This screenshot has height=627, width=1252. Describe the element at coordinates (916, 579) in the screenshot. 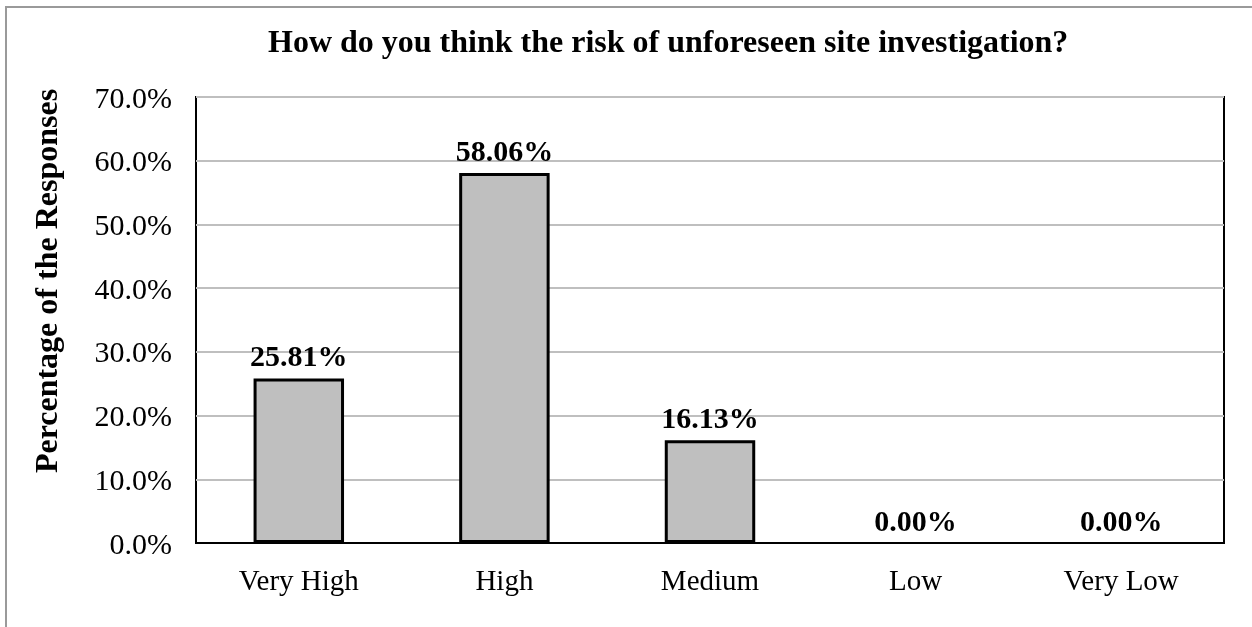

I see `x-tick-label: Low` at that location.